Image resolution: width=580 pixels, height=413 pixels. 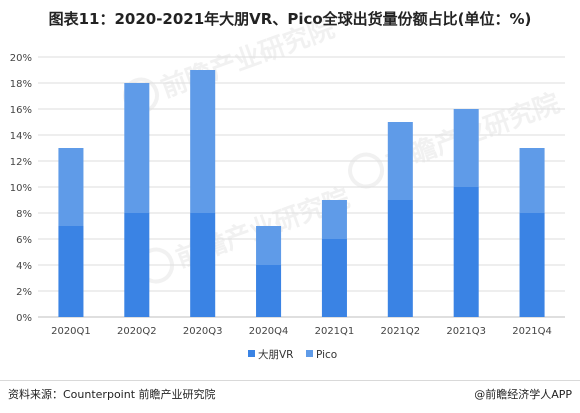 I want to click on legend-label: 大朋VR, so click(x=275, y=354).